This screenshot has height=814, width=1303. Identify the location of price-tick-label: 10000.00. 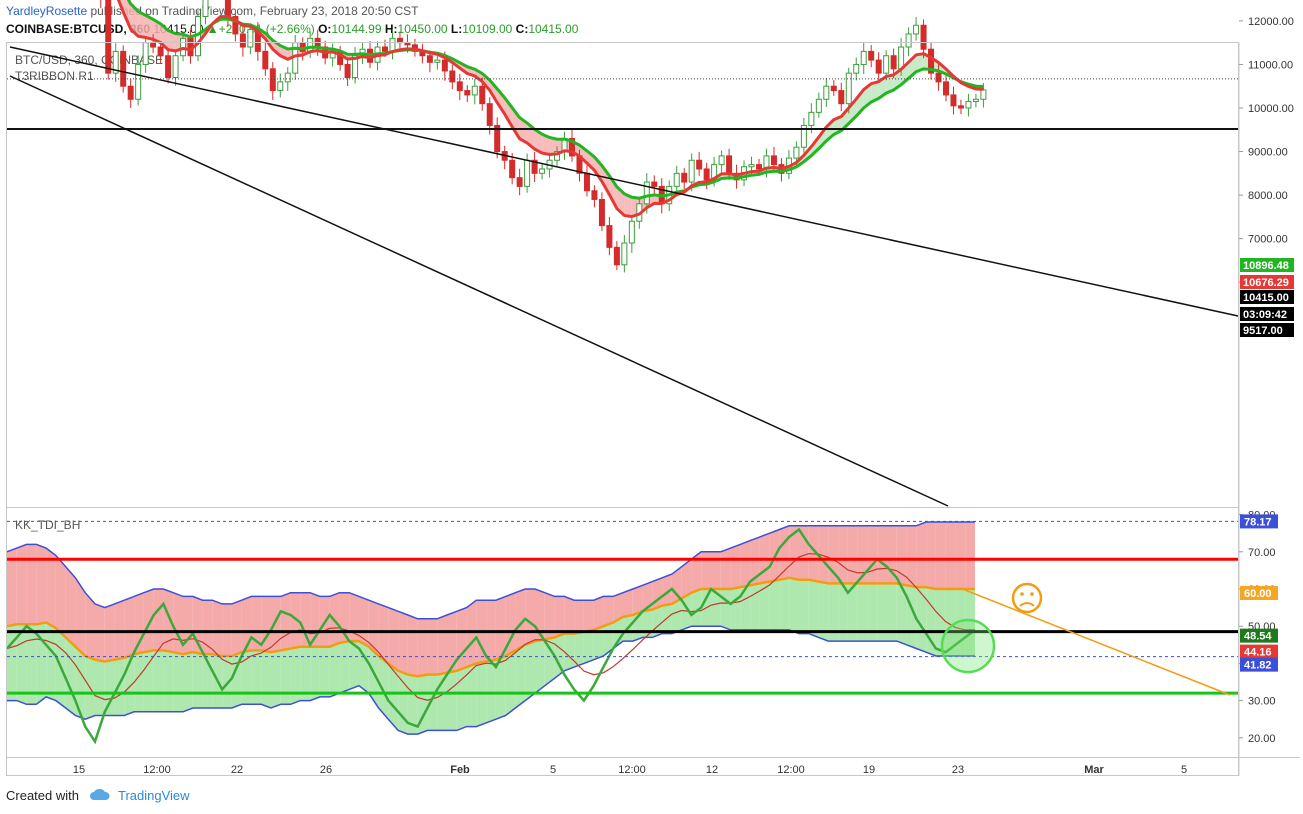
(1271, 109).